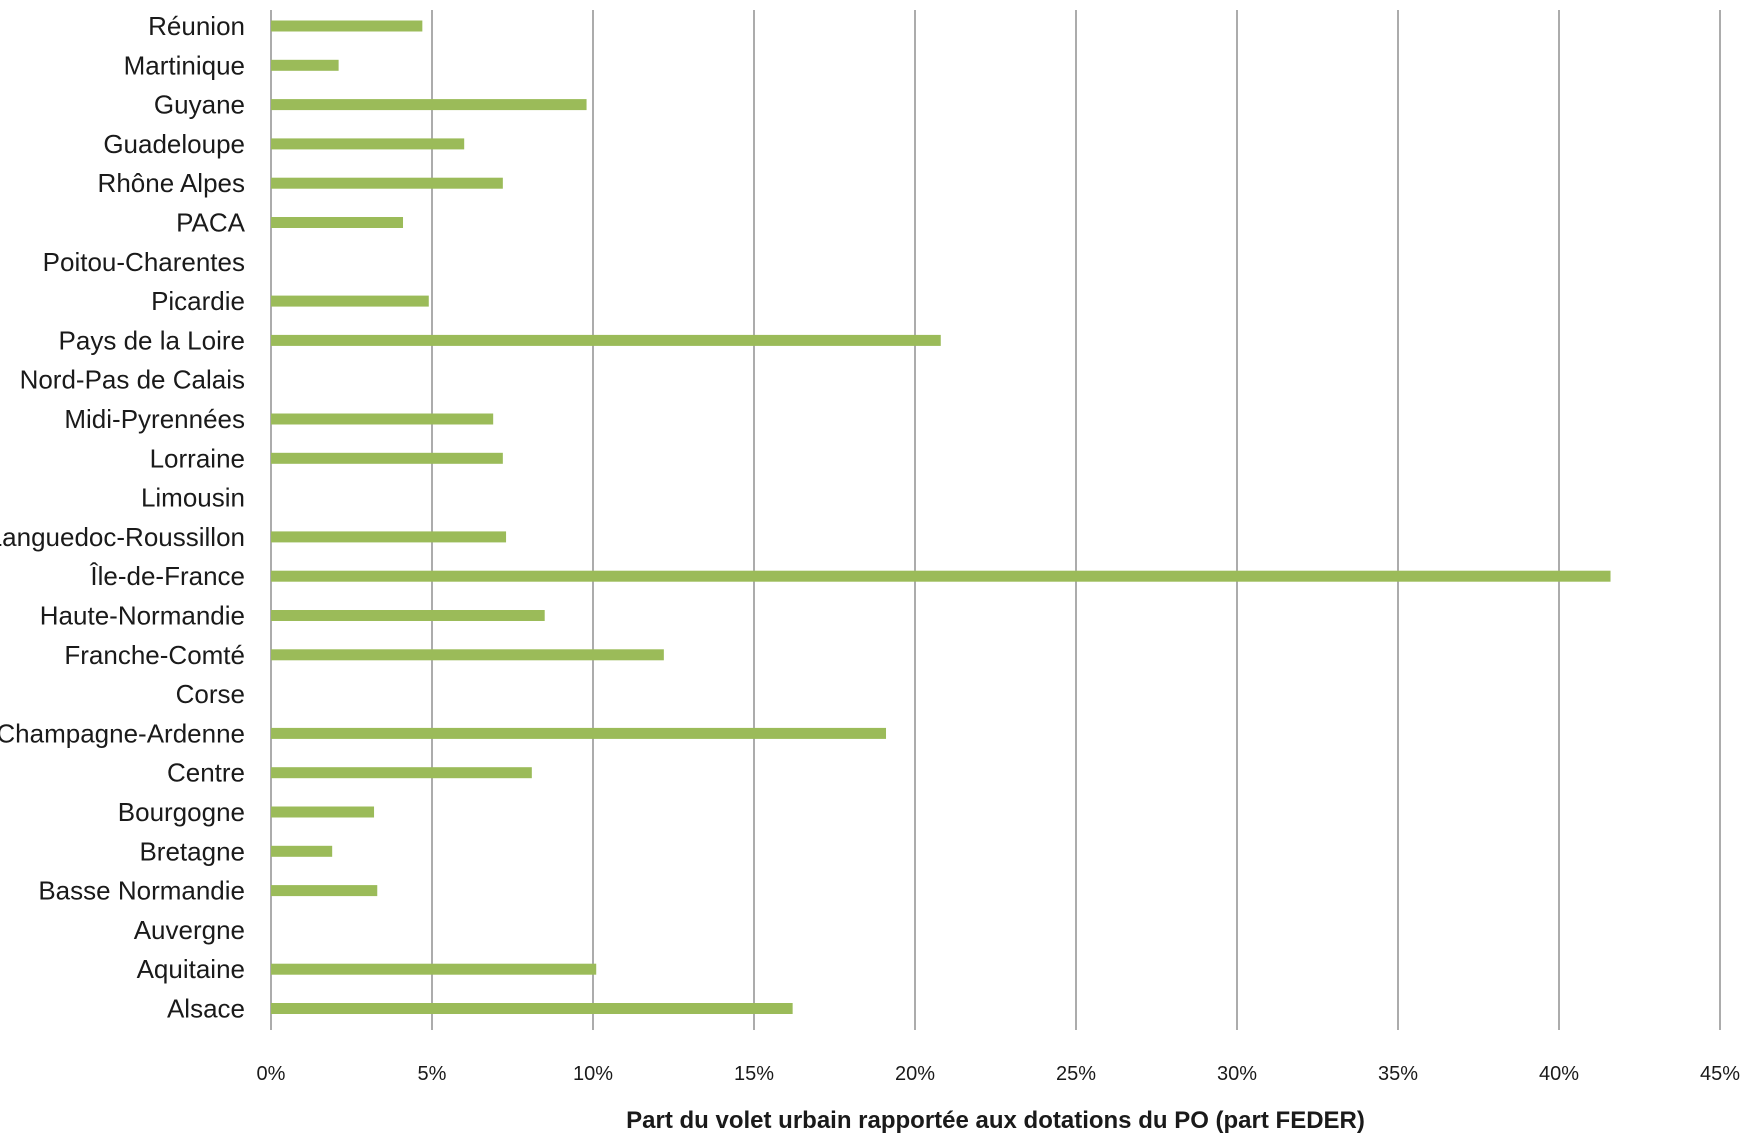 The image size is (1744, 1143). What do you see at coordinates (1720, 1074) in the screenshot?
I see `x-tick-label: 45%` at bounding box center [1720, 1074].